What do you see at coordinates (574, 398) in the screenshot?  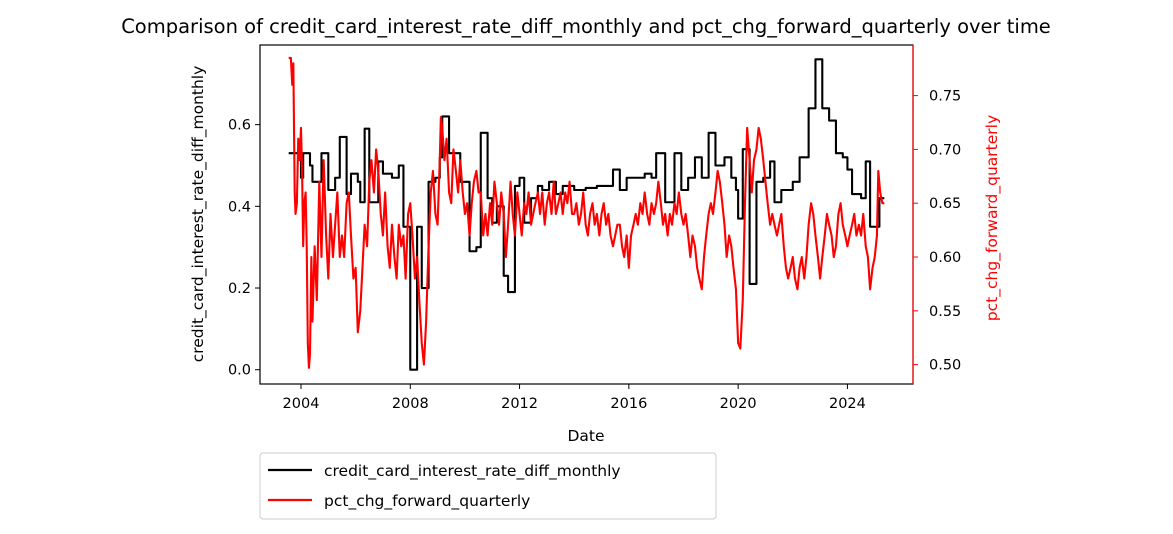 I see `x-axis: 2004 2008 2012 2016 2020 2024` at bounding box center [574, 398].